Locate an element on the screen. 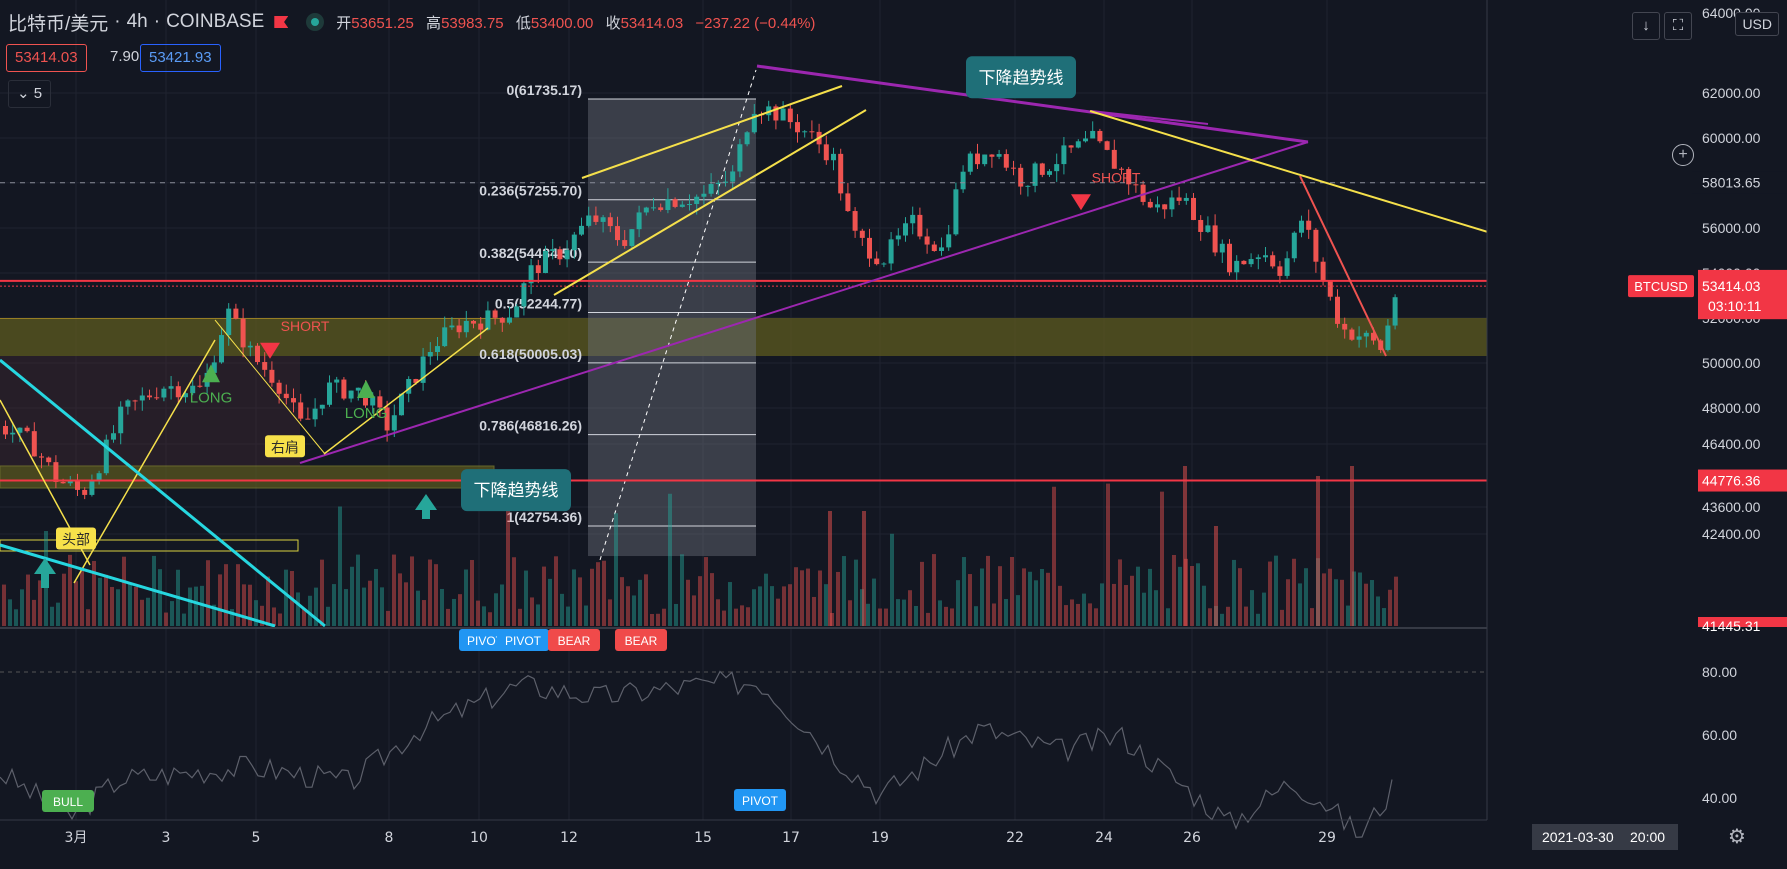 Image resolution: width=1787 pixels, height=869 pixels. price-tick-label: 60000.00 is located at coordinates (1731, 138).